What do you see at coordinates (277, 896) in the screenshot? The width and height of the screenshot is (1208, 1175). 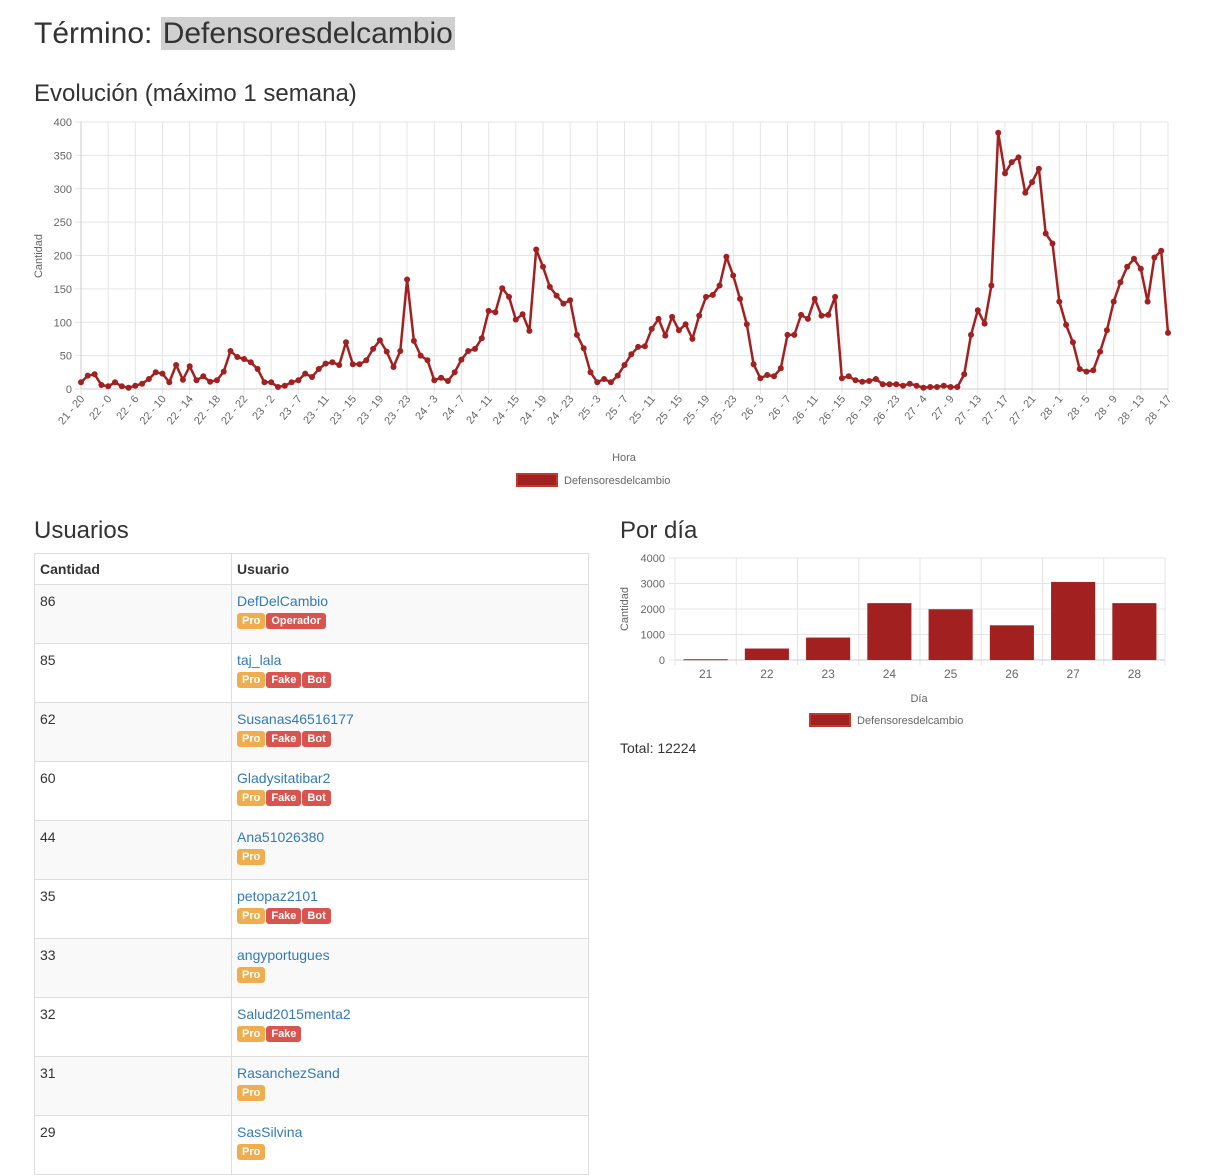 I see `user-link: petopaz2101` at bounding box center [277, 896].